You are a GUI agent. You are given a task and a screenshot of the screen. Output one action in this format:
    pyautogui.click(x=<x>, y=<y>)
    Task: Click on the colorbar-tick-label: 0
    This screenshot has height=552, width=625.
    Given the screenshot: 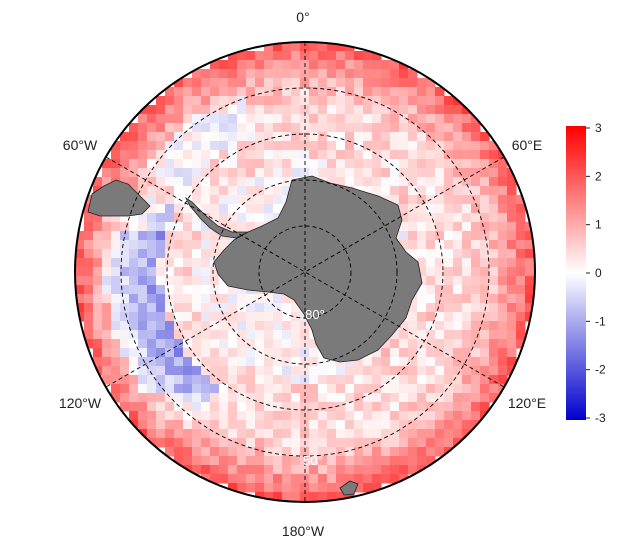 What is the action you would take?
    pyautogui.click(x=598, y=273)
    